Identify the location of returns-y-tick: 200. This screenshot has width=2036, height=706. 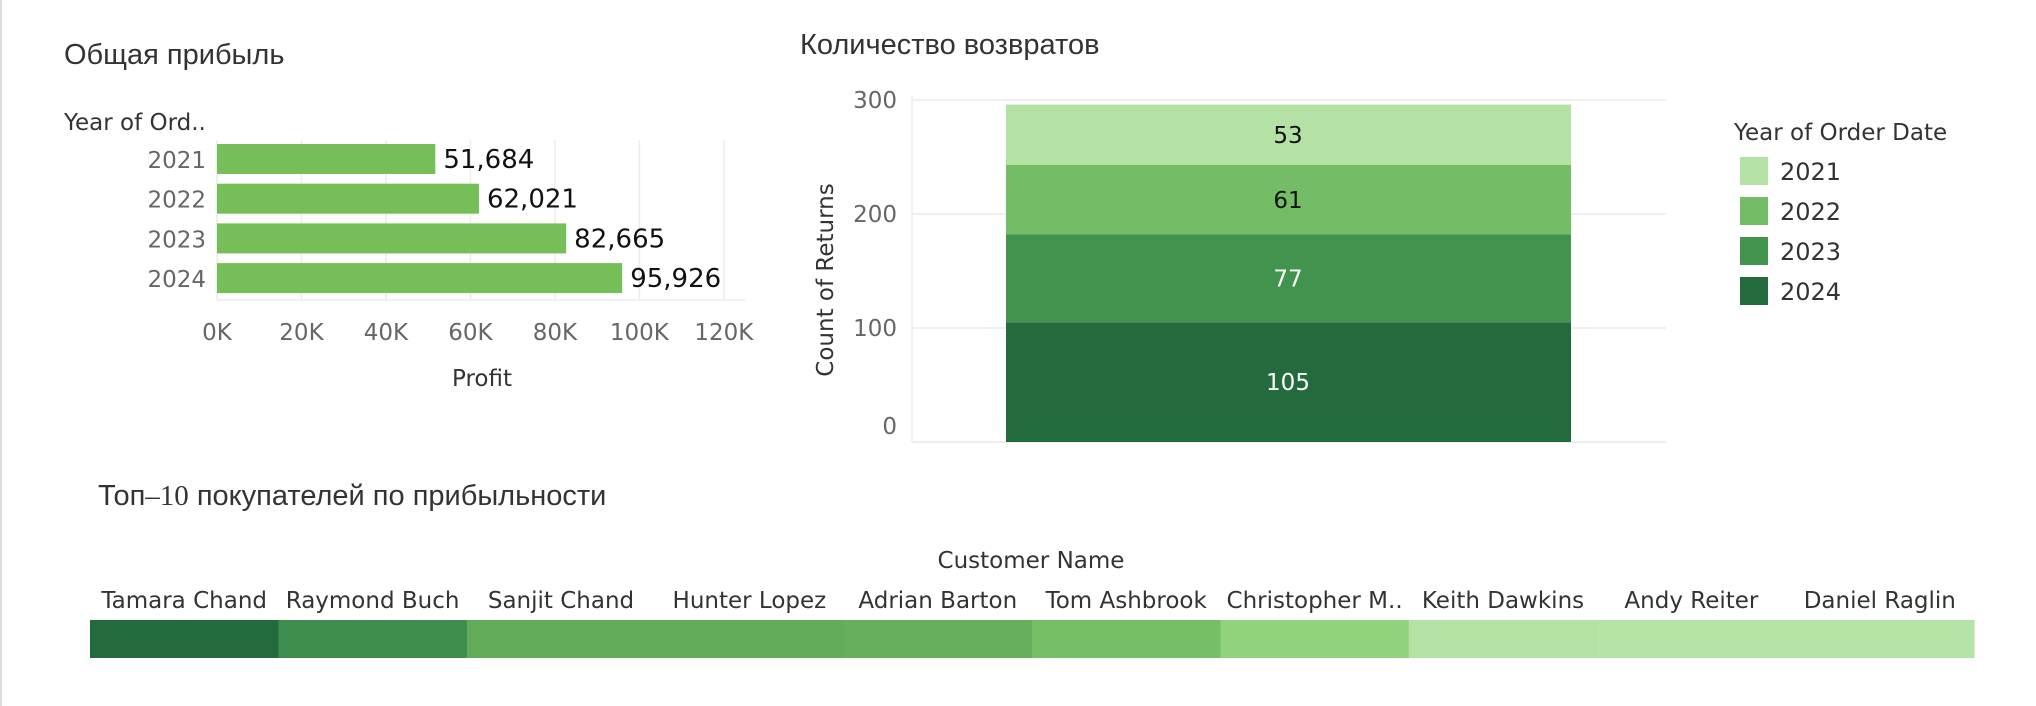
(875, 215).